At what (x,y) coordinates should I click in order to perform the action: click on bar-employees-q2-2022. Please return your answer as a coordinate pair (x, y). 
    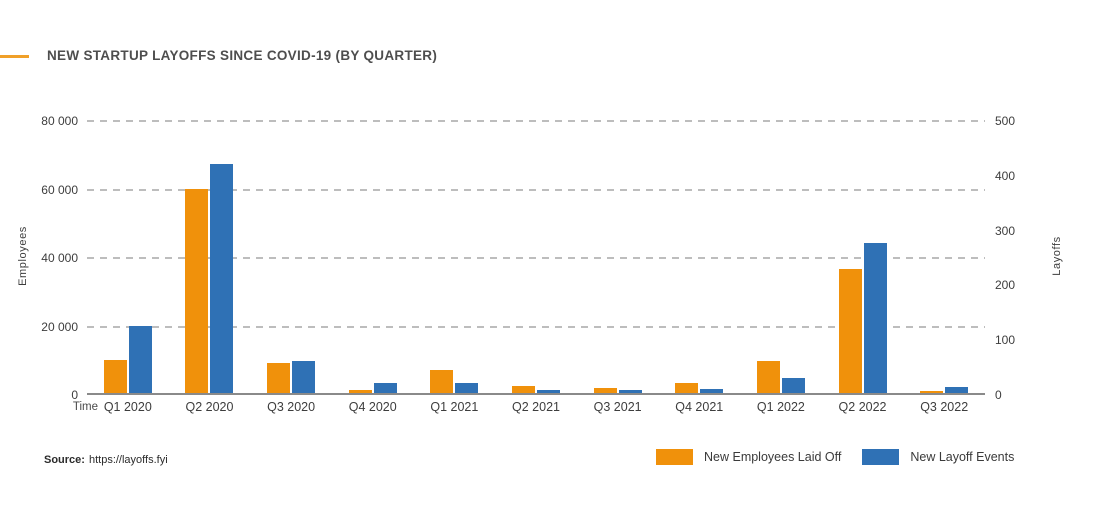
    Looking at the image, I should click on (850, 331).